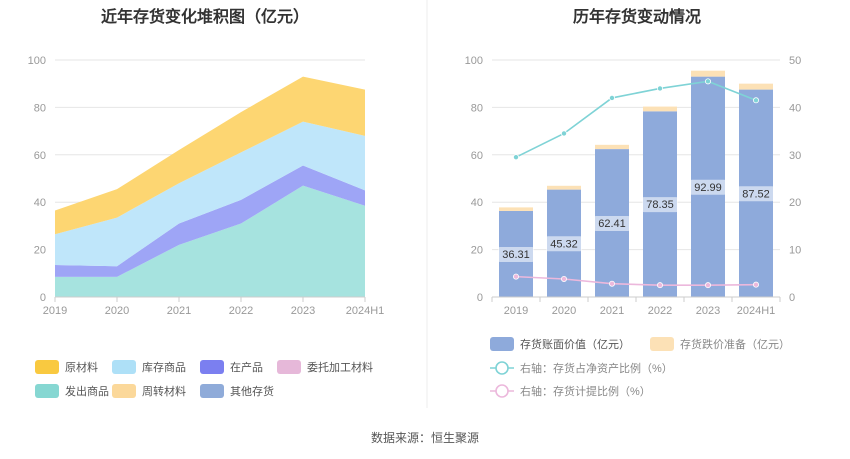  Describe the element at coordinates (252, 391) in the screenshot. I see `left-legend-label: 其他存货` at that location.